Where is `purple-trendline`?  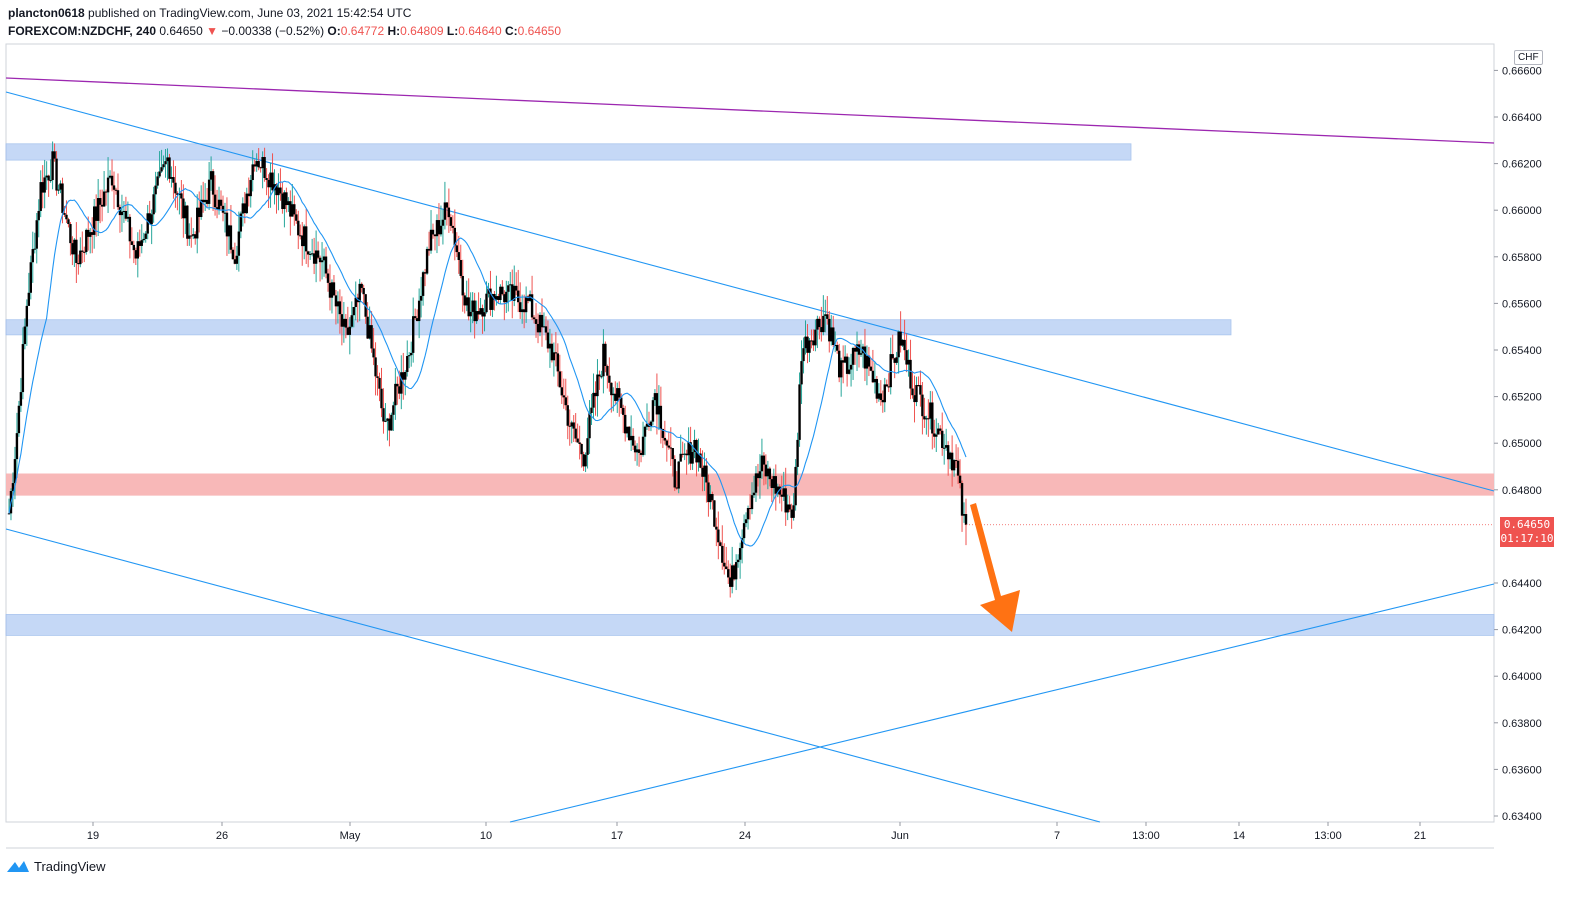
purple-trendline is located at coordinates (750, 110).